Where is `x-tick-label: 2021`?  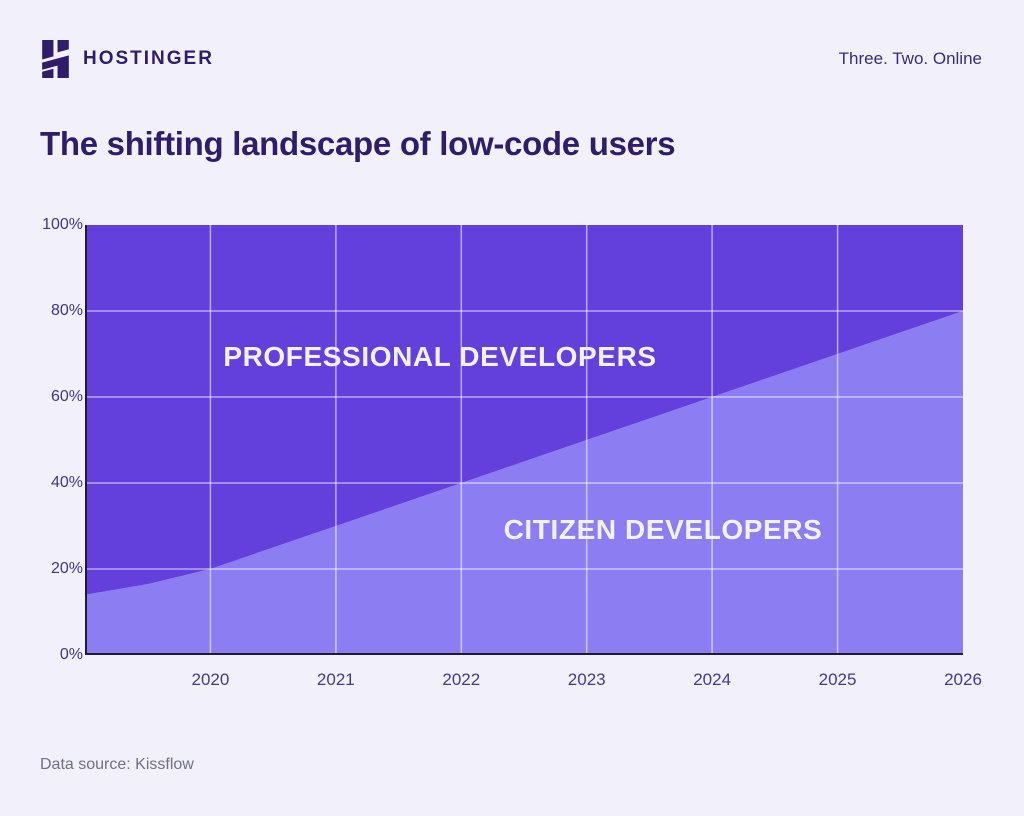 x-tick-label: 2021 is located at coordinates (335, 679).